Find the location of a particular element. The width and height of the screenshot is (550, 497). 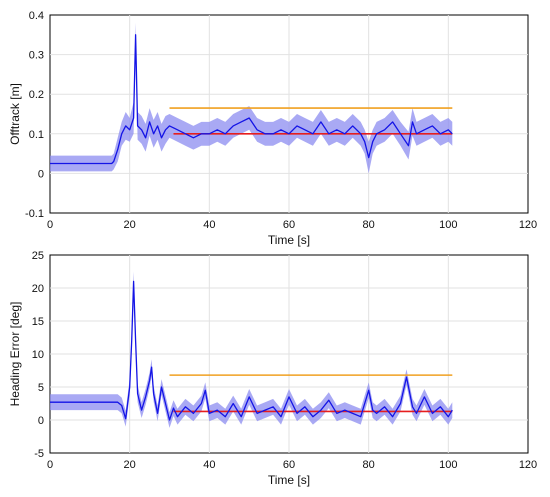

heading-error-xlabel: Time [s] is located at coordinates (289, 480).